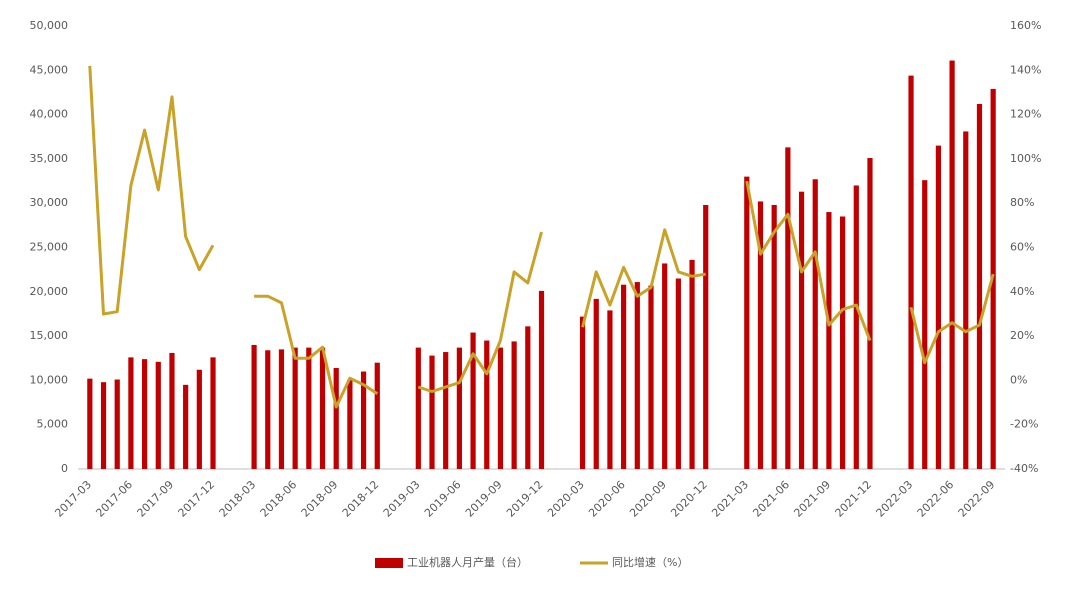 This screenshot has height=599, width=1080. Describe the element at coordinates (156, 499) in the screenshot. I see `x-tick-label: 2017-09` at that location.